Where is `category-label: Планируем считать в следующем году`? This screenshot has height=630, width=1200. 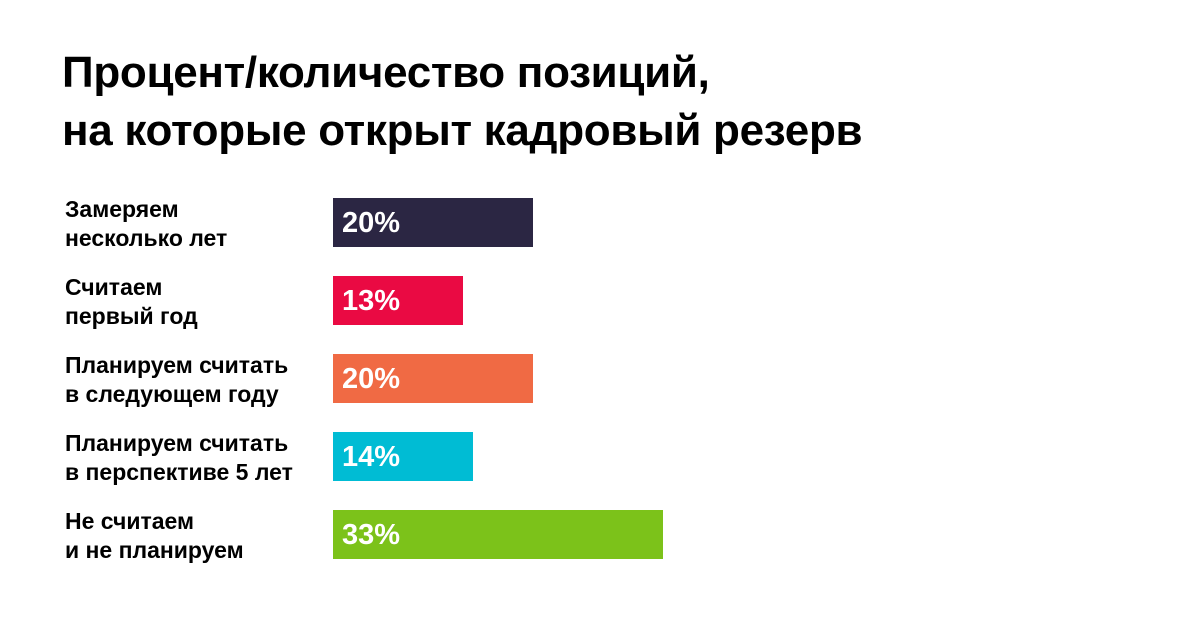
category-label: Планируем считать в следующем году is located at coordinates (176, 379).